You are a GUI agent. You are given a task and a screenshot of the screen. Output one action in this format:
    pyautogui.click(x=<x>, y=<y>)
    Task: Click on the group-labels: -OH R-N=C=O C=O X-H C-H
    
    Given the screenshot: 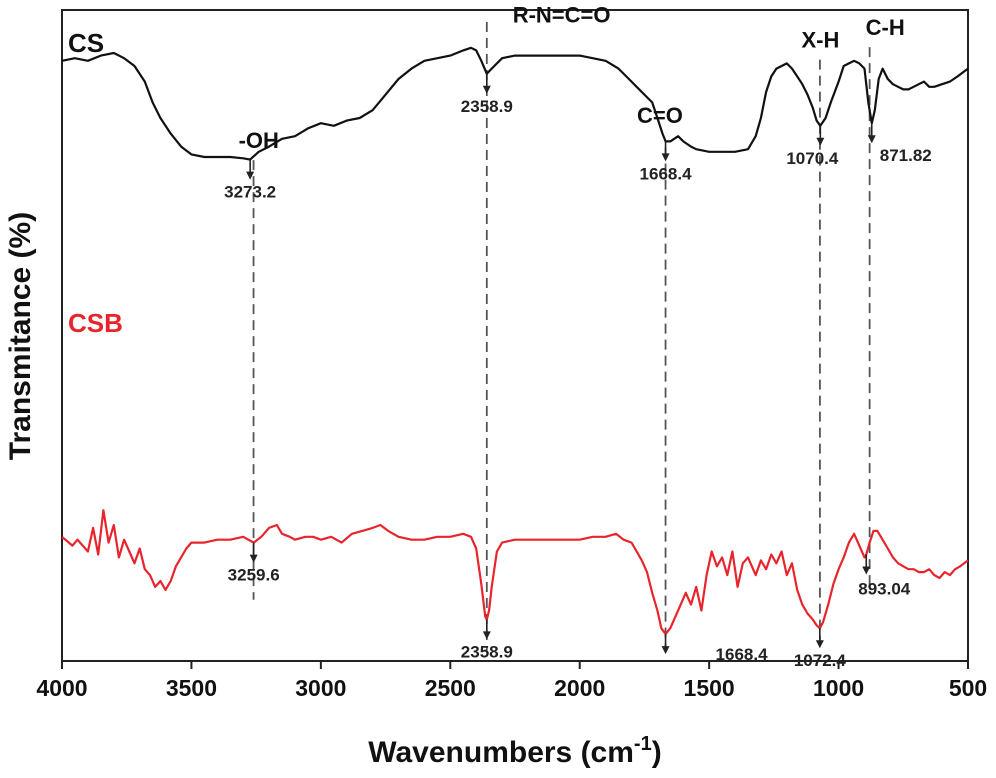 What is the action you would take?
    pyautogui.click(x=572, y=78)
    